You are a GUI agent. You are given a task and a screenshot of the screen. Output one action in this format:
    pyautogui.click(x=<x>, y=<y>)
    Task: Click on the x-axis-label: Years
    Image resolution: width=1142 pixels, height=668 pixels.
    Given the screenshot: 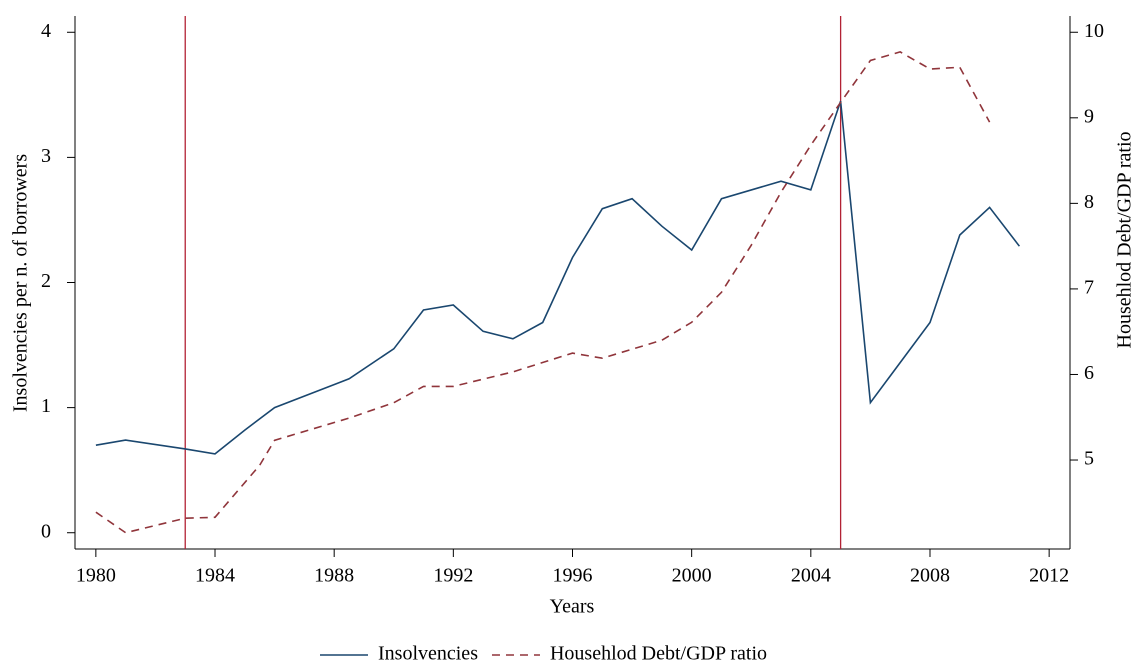 What is the action you would take?
    pyautogui.click(x=572, y=607)
    